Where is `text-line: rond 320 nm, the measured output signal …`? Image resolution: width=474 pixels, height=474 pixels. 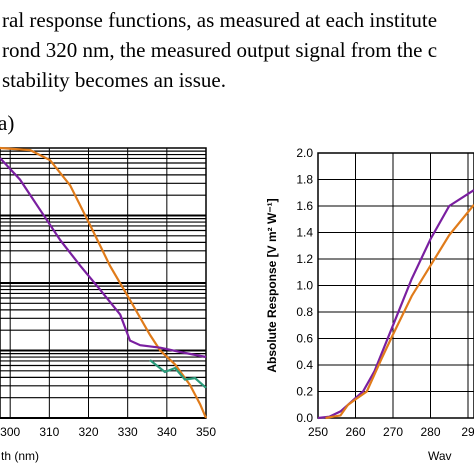
text-line: rond 320 nm, the measured output signal … is located at coordinates (219, 50).